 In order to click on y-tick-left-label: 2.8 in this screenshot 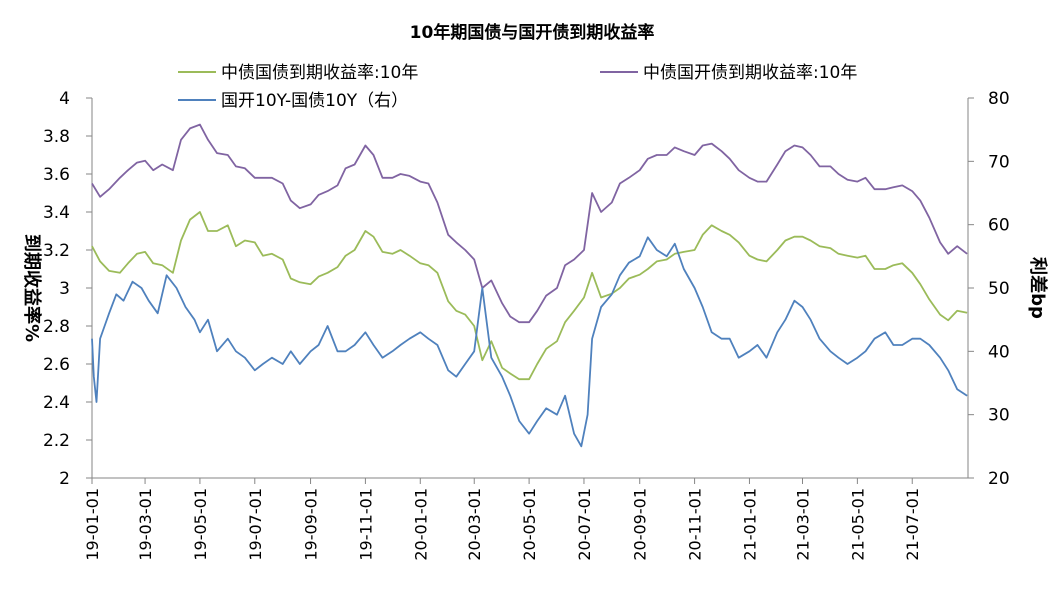, I will do `click(56, 327)`.